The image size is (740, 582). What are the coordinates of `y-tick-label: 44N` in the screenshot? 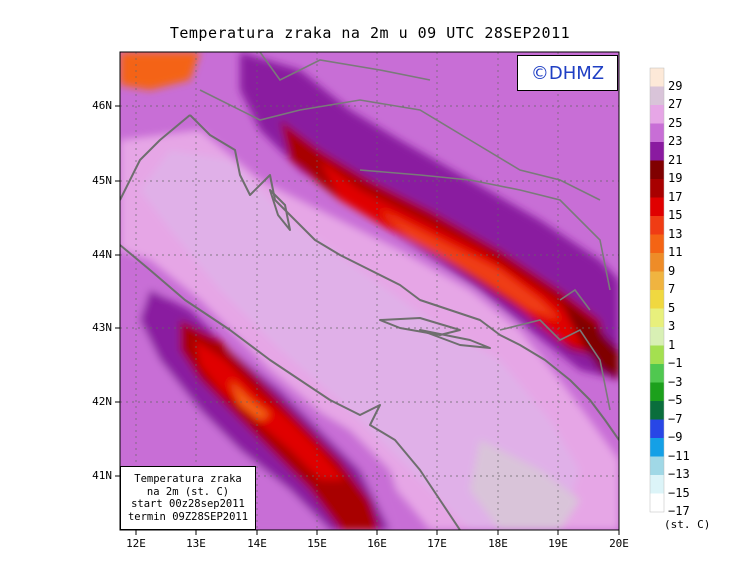 It's located at (102, 254).